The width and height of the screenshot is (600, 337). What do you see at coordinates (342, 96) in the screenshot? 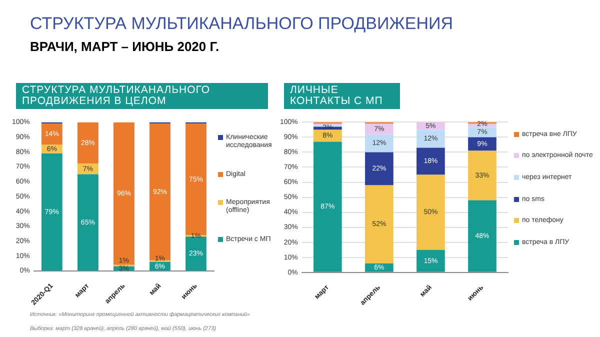
I see `chart-title: ЛИЧНЫЕ КОНТАКТЫ С МП` at bounding box center [342, 96].